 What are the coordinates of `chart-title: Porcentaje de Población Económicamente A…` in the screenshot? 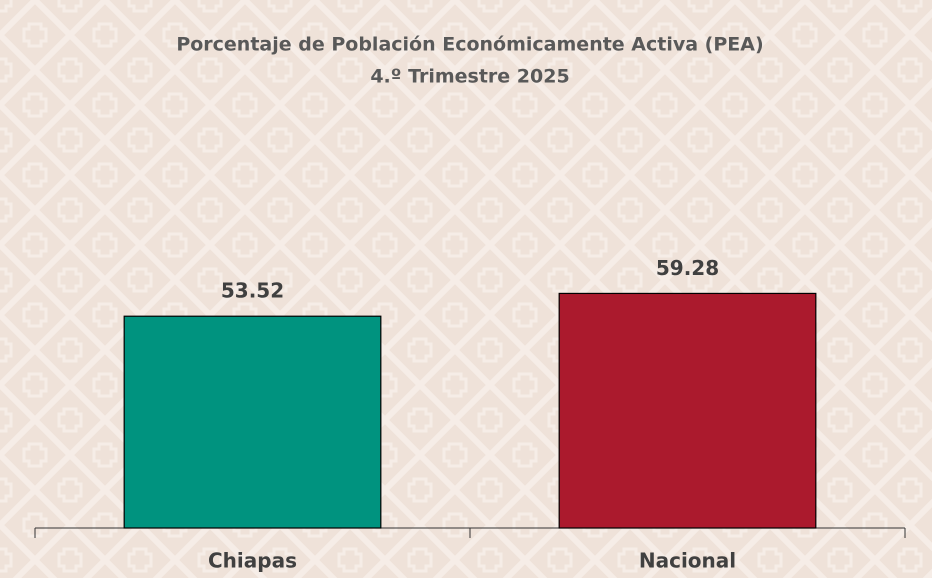 It's located at (469, 45).